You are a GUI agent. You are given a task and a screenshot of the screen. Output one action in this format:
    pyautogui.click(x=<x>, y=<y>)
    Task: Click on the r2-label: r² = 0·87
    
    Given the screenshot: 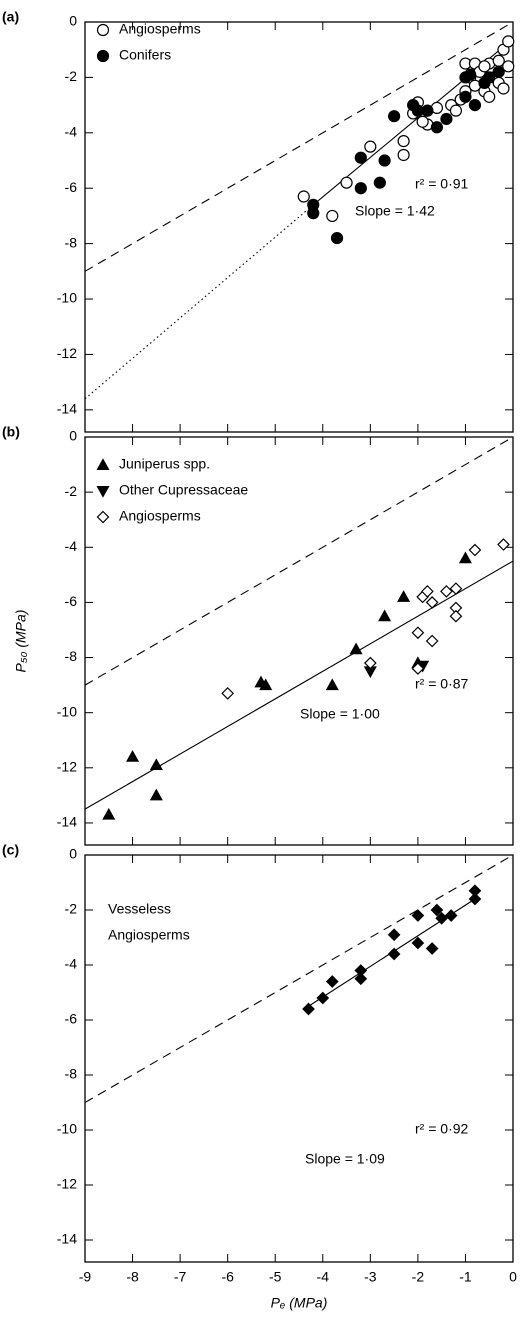 What is the action you would take?
    pyautogui.click(x=442, y=684)
    